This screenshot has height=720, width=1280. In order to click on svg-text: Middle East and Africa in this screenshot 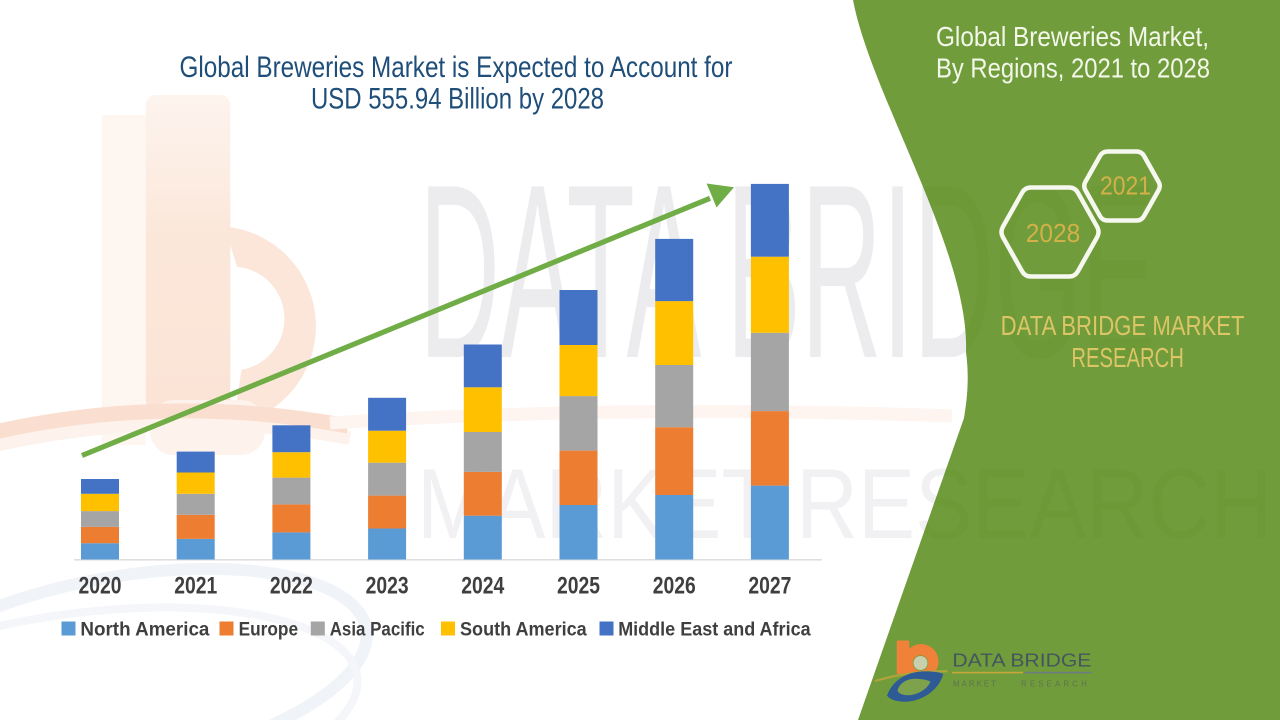, I will do `click(714, 630)`.